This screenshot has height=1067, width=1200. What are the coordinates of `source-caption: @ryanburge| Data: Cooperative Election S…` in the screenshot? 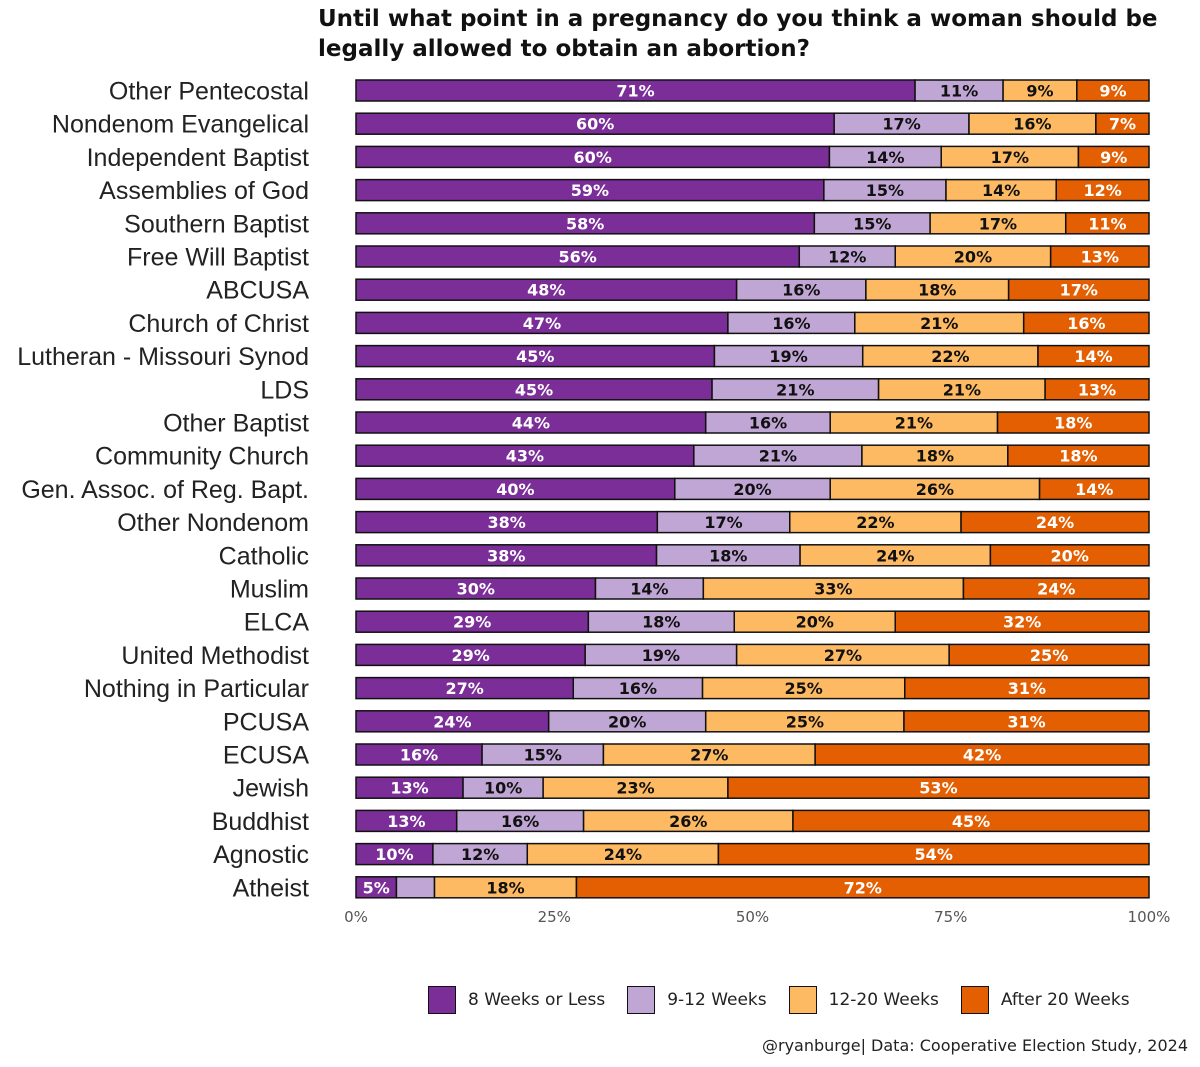 It's located at (974, 1045).